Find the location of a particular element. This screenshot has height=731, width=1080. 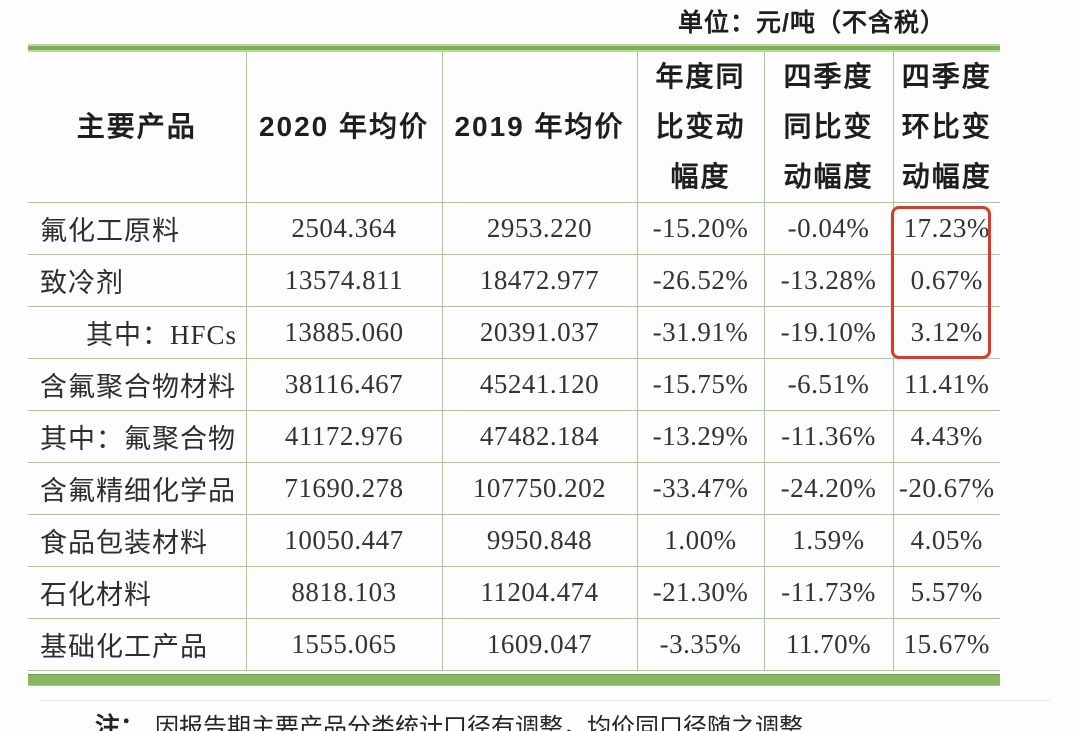

cell-avg-2020: 1555.065 is located at coordinates (344, 644).